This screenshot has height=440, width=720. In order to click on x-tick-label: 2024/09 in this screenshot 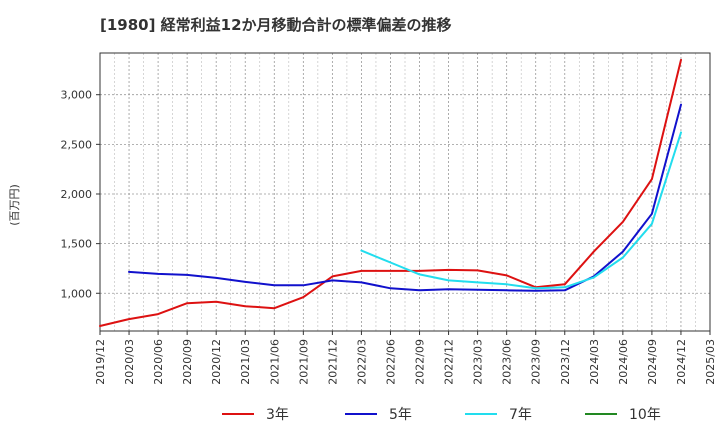, I will do `click(652, 362)`.